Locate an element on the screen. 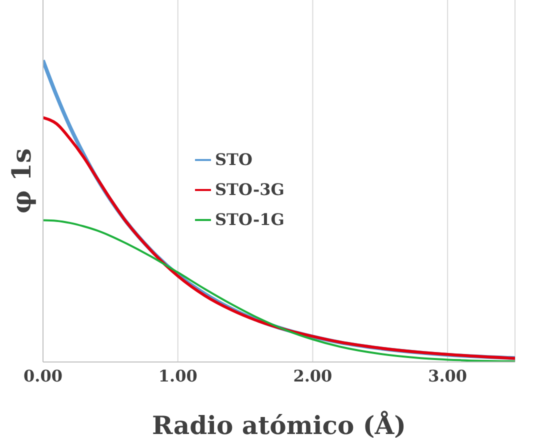 This screenshot has width=534, height=438. y-axis-title: φ 1s is located at coordinates (23, 181).